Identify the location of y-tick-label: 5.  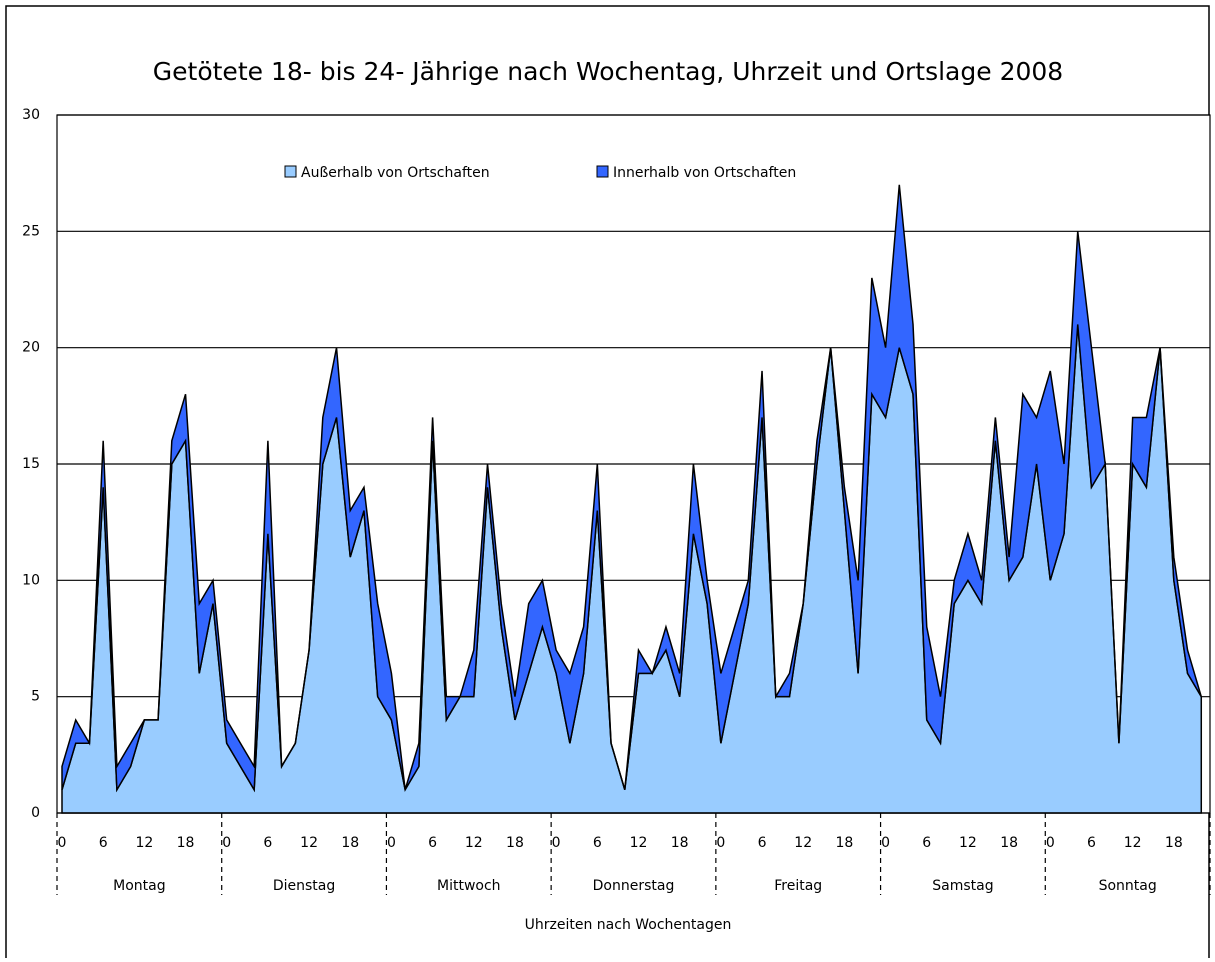
(35, 697).